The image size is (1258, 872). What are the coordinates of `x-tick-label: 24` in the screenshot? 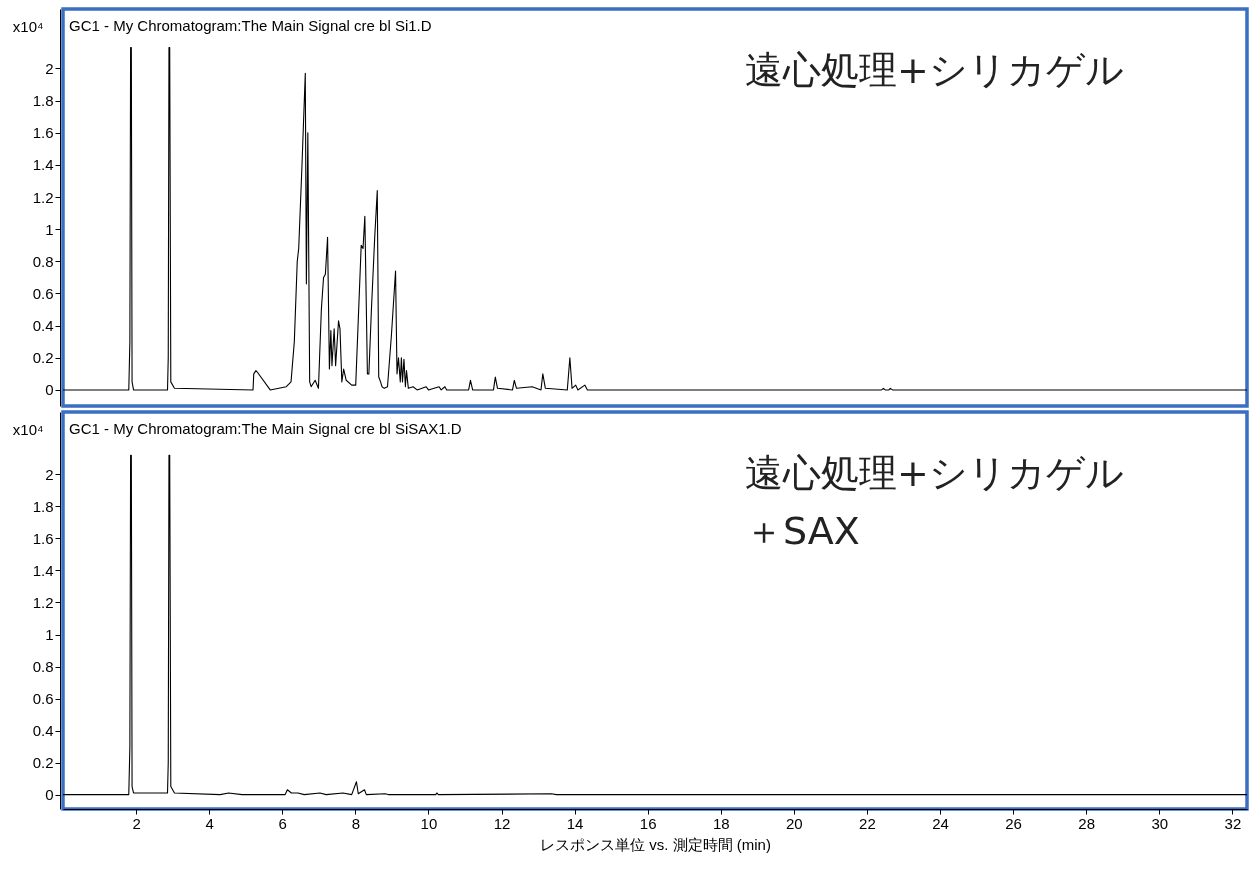 It's located at (940, 823).